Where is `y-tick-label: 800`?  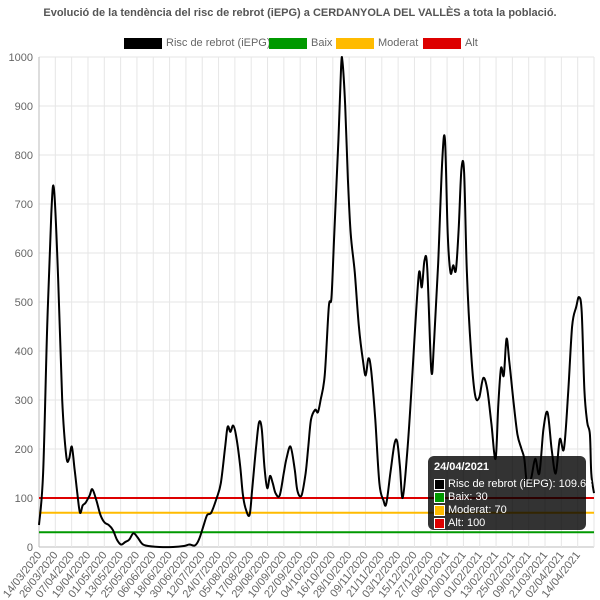 y-tick-label: 800 is located at coordinates (24, 156).